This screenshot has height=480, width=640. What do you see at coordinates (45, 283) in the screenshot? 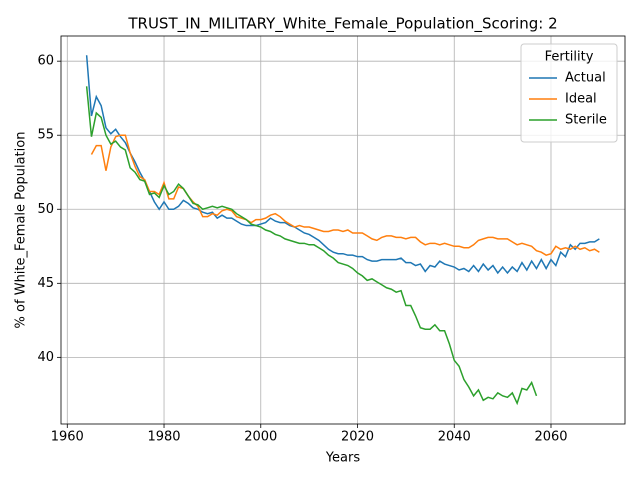
I see `y-tick-label: 45` at bounding box center [45, 283].